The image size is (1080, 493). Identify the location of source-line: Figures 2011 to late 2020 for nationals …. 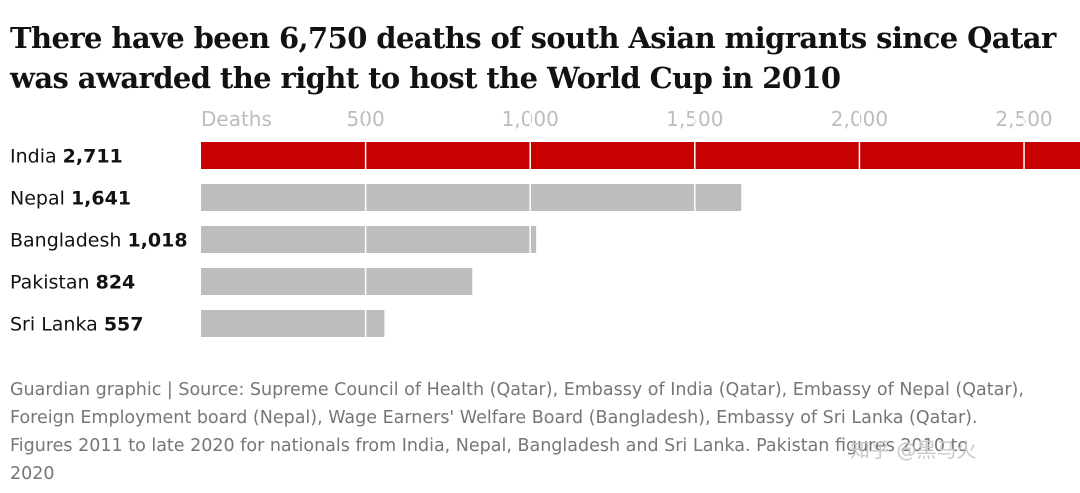
(489, 446).